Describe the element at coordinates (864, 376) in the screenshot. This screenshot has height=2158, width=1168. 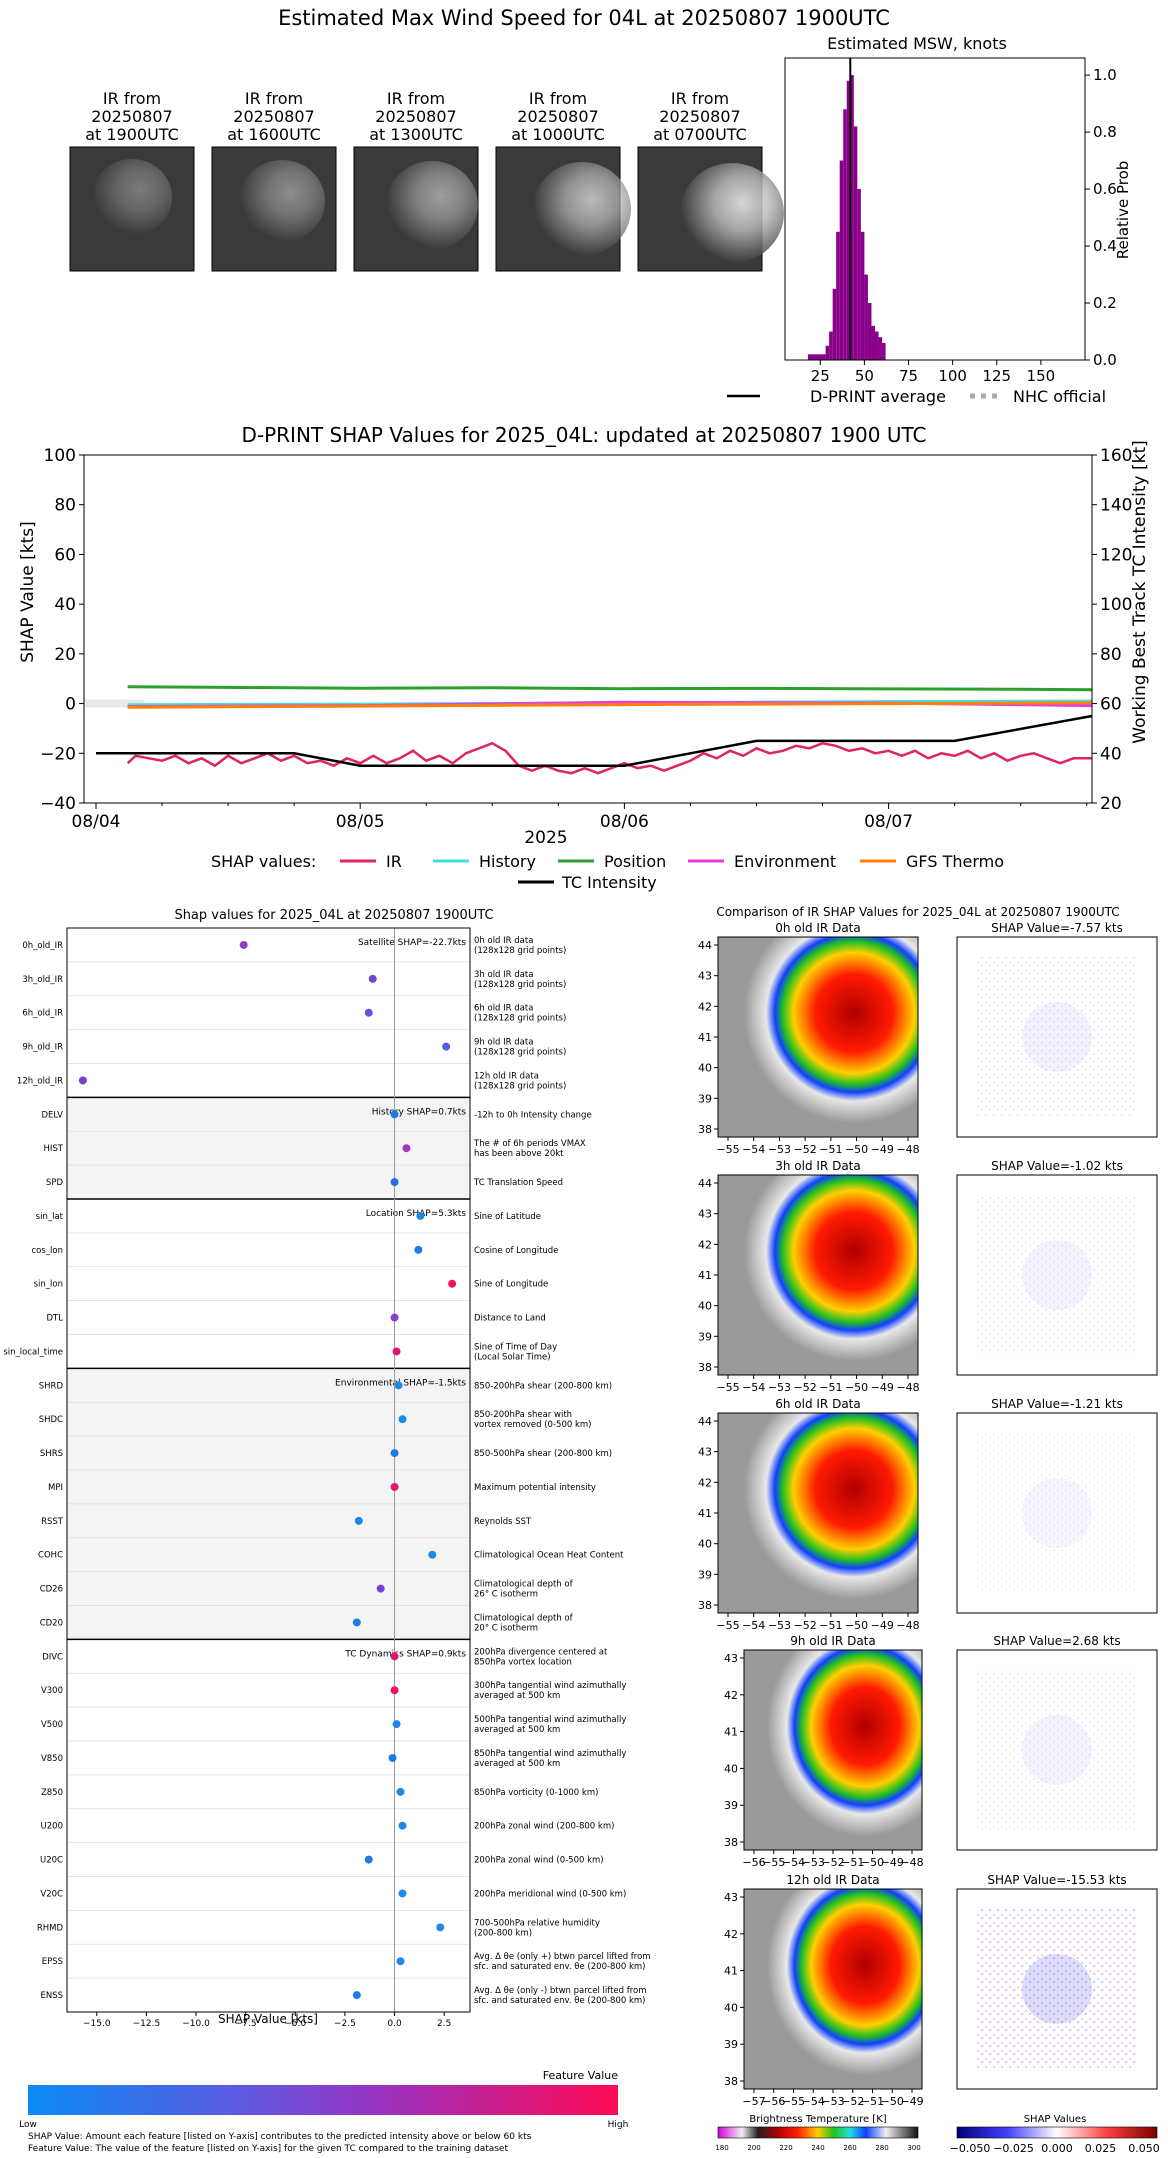
I see `histogram-xtick-label: 50` at that location.